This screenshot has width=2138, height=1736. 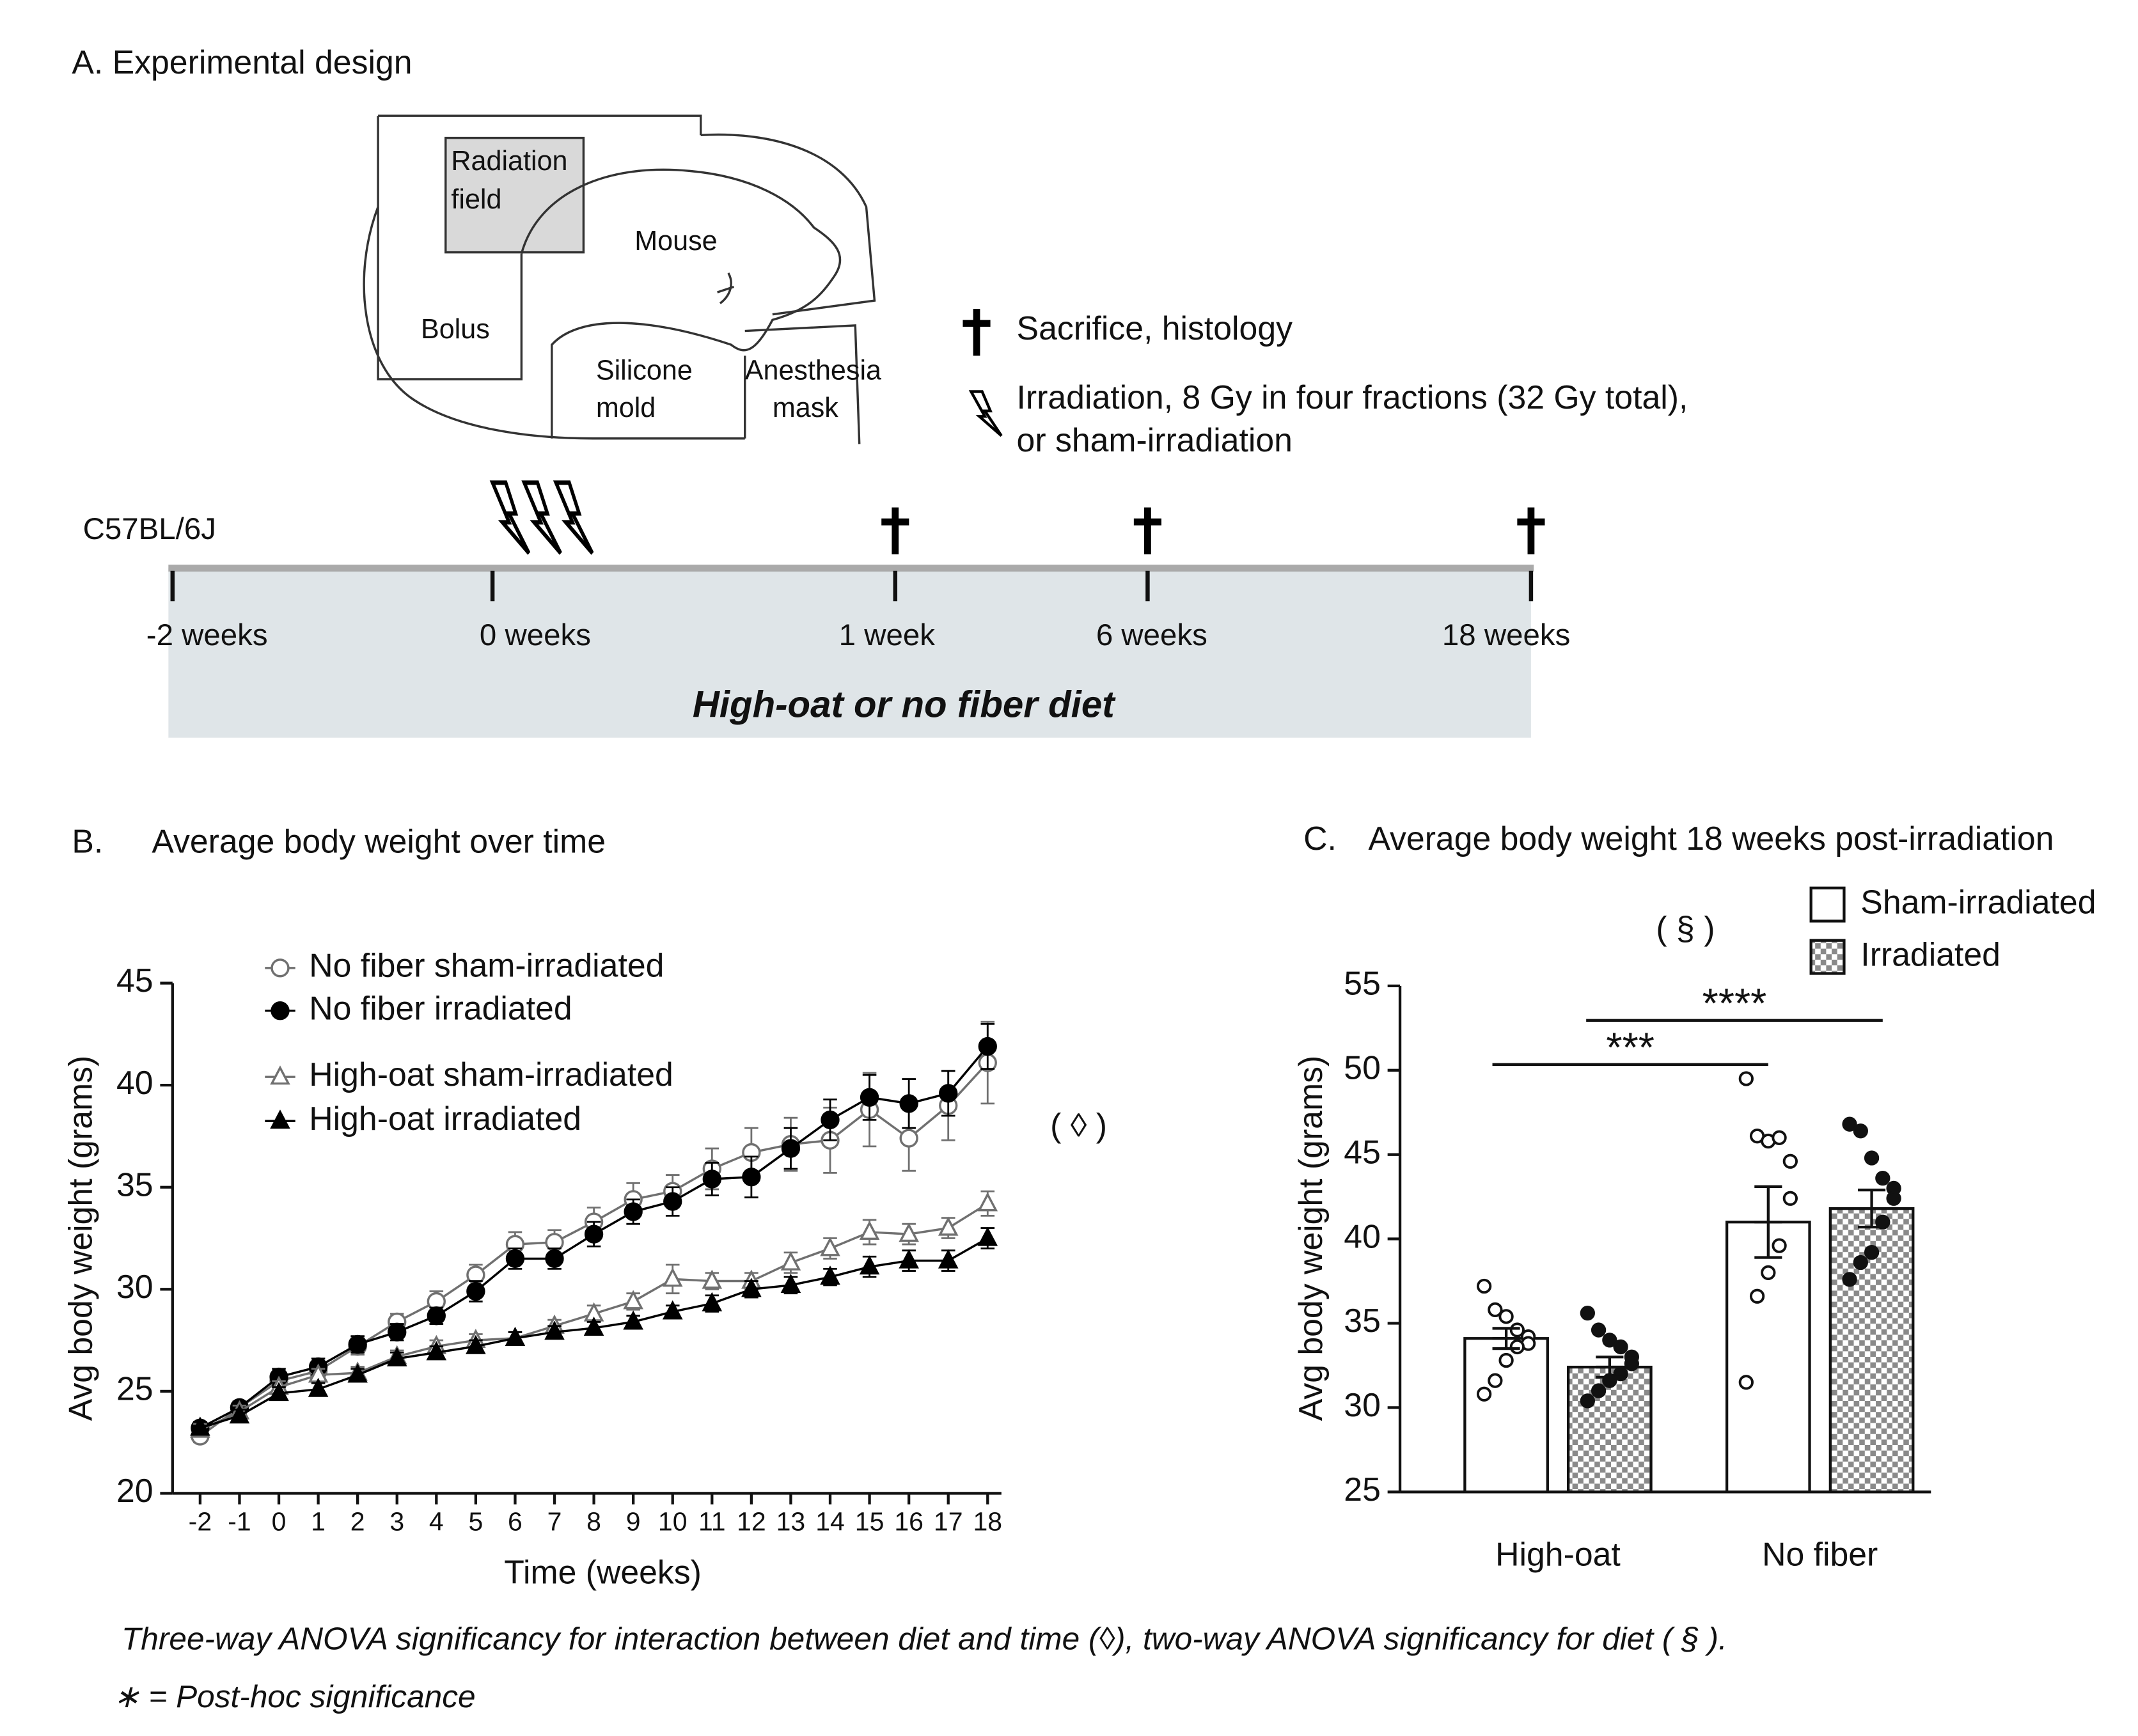 What do you see at coordinates (1155, 439) in the screenshot?
I see `legend-text: or sham-irradiation` at bounding box center [1155, 439].